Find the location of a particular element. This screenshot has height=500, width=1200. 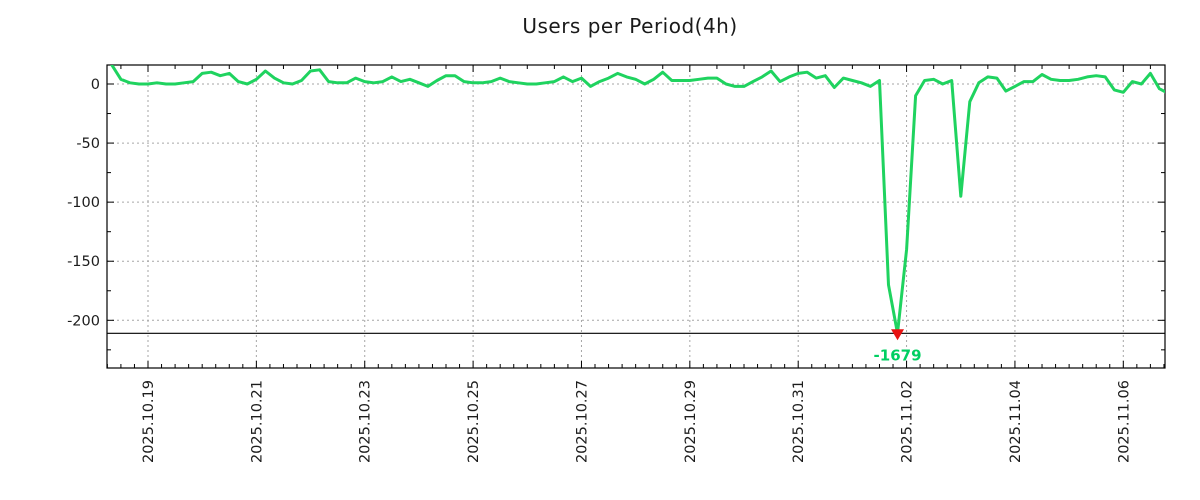

x-axis-tick-label: 2025.10.29 is located at coordinates (691, 421).